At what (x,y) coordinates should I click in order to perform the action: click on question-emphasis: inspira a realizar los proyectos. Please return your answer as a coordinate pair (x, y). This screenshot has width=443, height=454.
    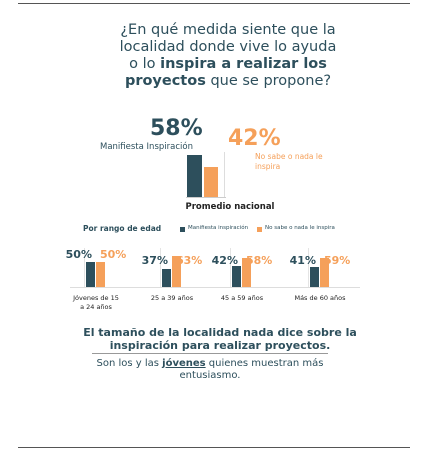
    Looking at the image, I should click on (225, 72).